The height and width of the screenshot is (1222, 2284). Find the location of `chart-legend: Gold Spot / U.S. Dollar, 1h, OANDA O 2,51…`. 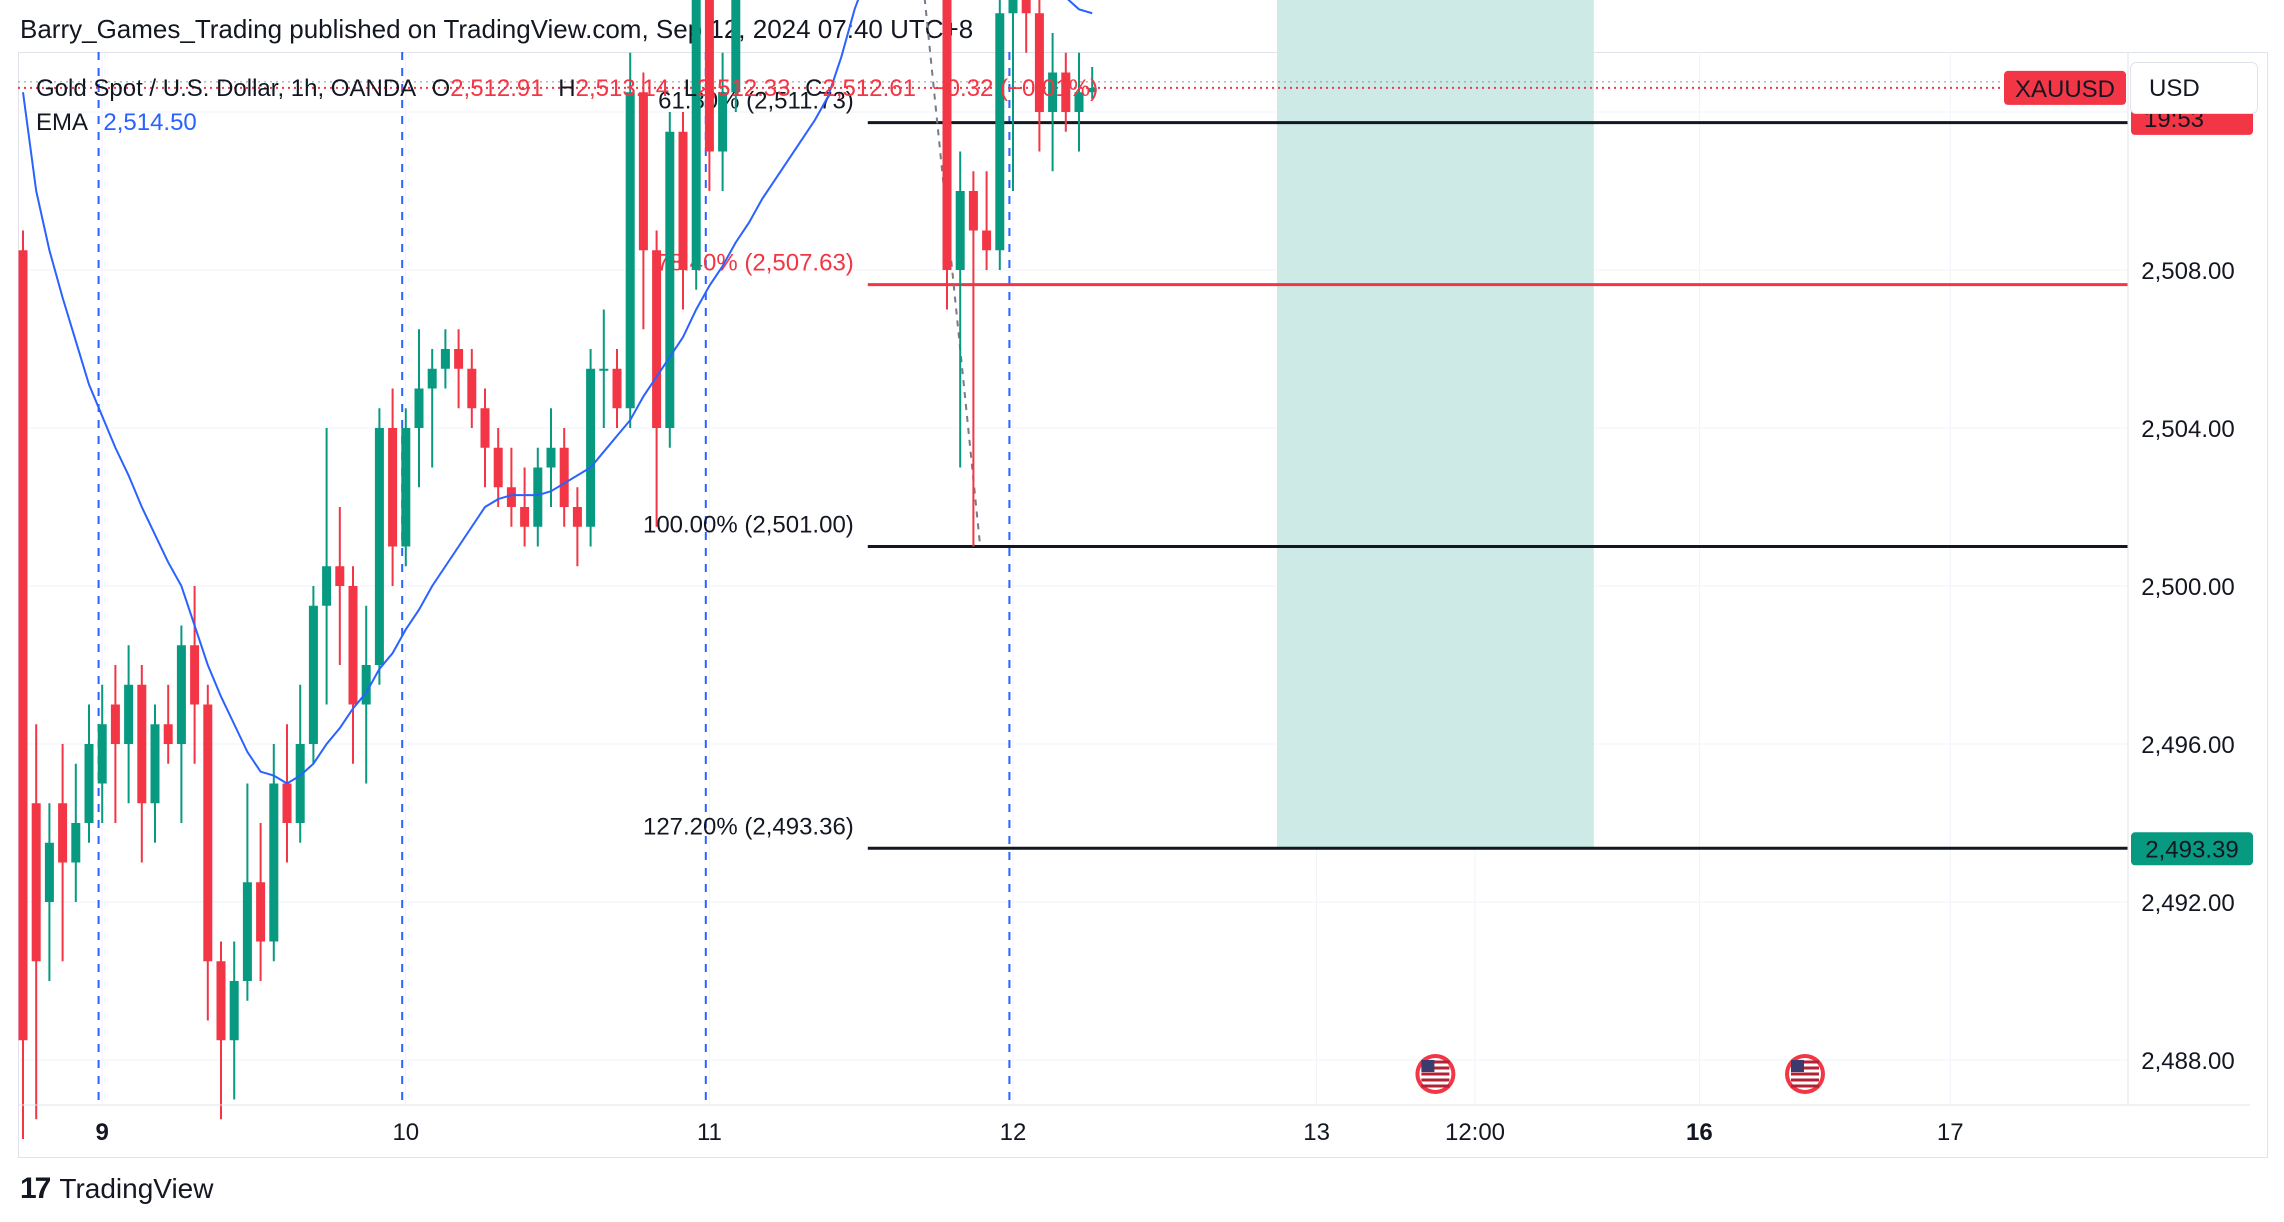

chart-legend: Gold Spot / U.S. Dollar, 1h, OANDA O 2,51… is located at coordinates (567, 106).